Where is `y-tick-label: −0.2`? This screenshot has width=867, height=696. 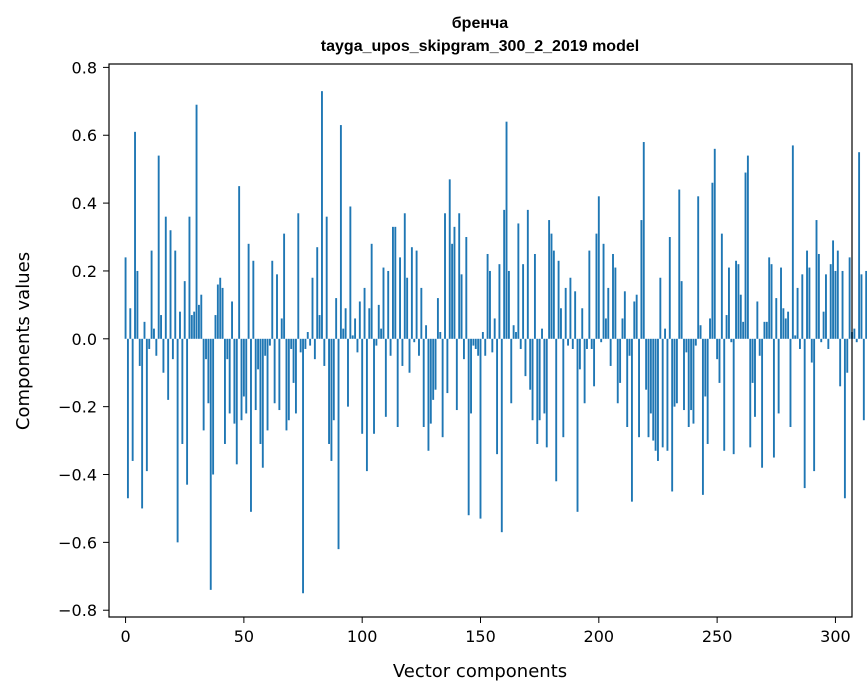
y-tick-label: −0.2 is located at coordinates (77, 407).